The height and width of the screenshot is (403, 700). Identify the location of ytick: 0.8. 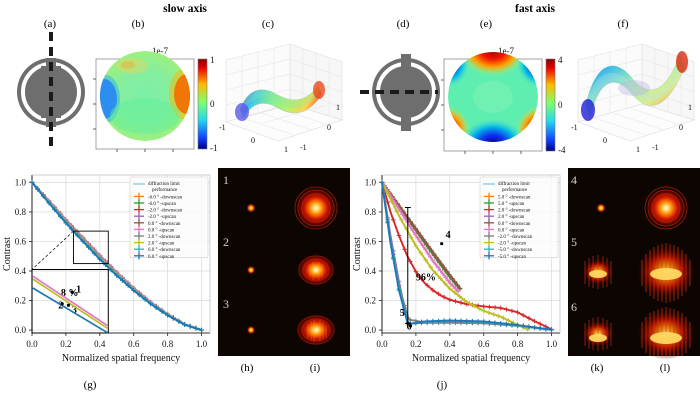
(371, 212).